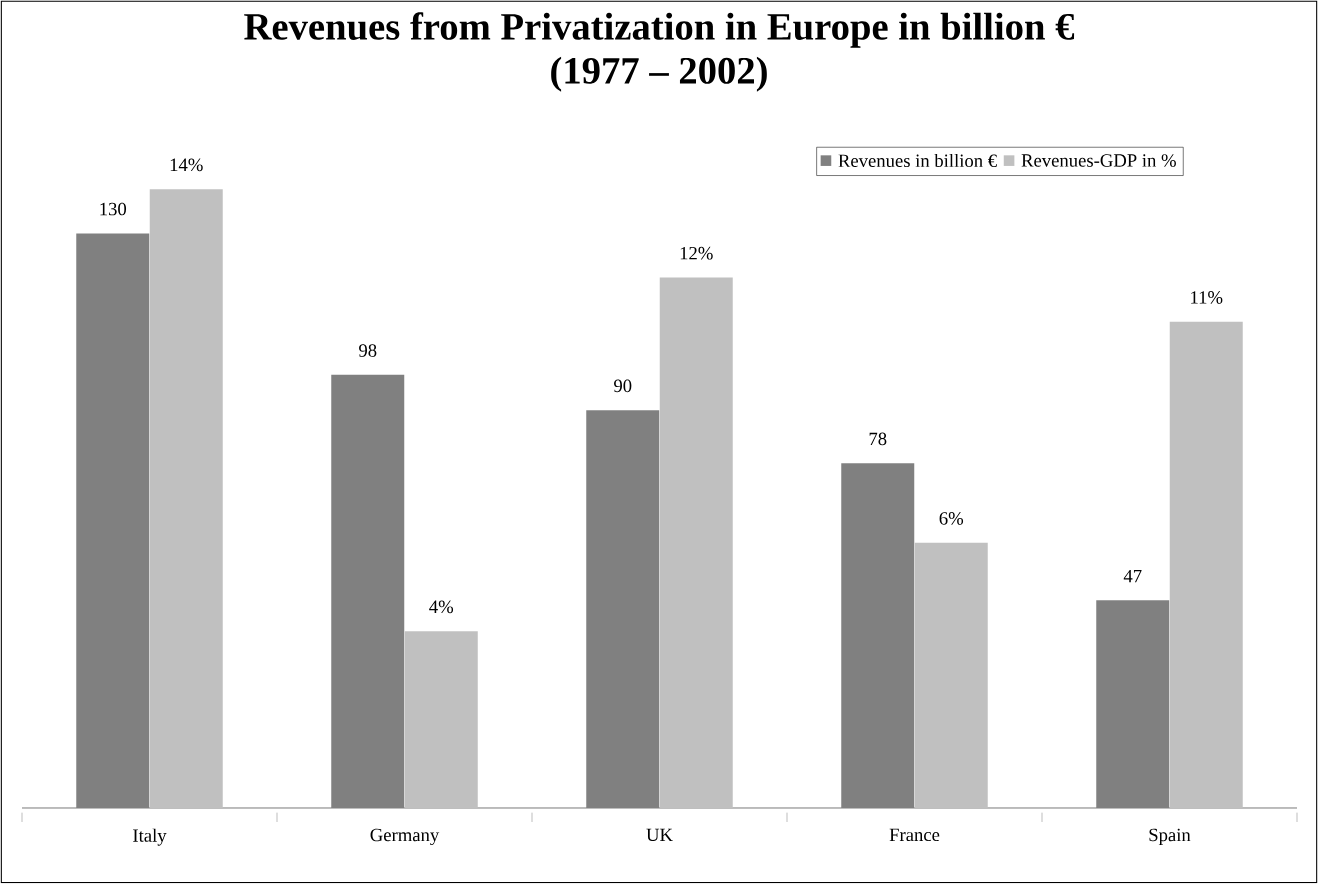 The width and height of the screenshot is (1318, 884). What do you see at coordinates (1132, 576) in the screenshot?
I see `data-label: 47` at bounding box center [1132, 576].